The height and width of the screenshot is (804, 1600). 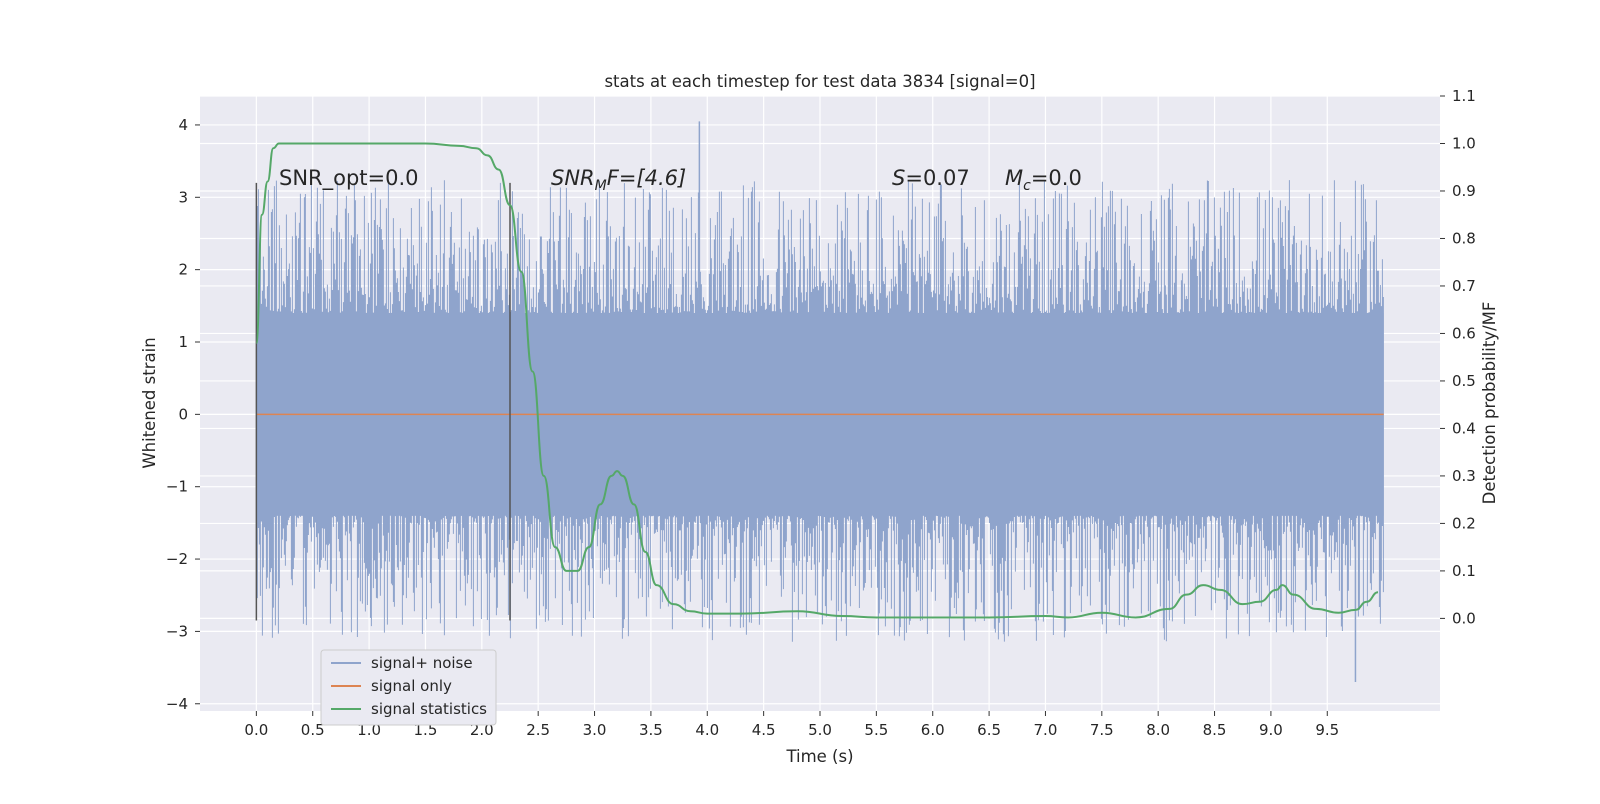 I want to click on mc-sub: c, so click(x=1027, y=186).